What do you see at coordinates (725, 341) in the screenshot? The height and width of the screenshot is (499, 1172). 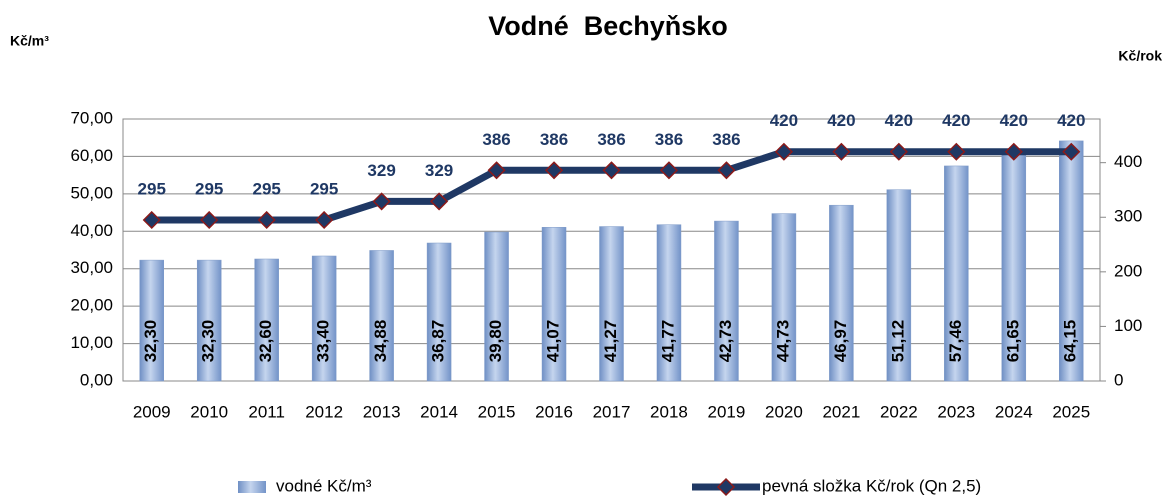 I see `bar-value-label: 42,73` at bounding box center [725, 341].